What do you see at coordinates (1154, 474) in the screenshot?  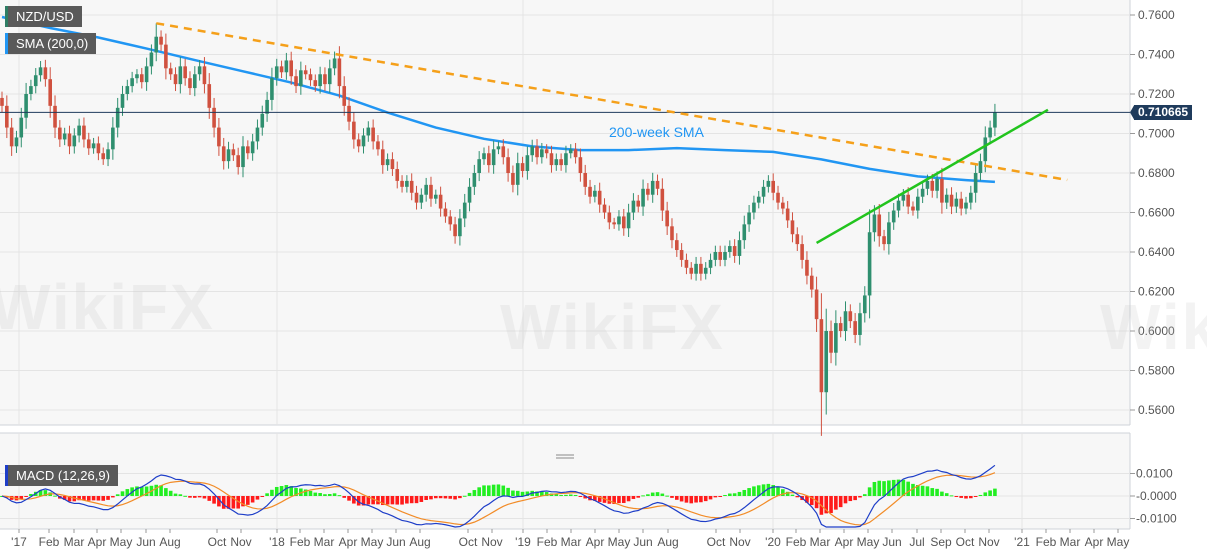 I see `macd-tick-label: 0.0100` at bounding box center [1154, 474].